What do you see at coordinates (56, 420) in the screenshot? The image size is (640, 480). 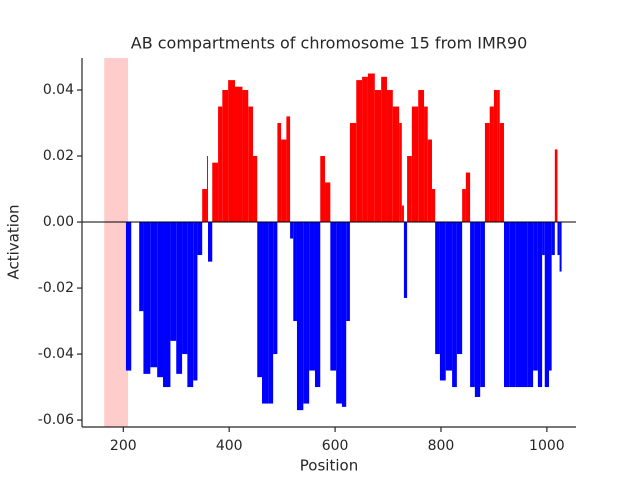 I see `y-tick-label: -0.06` at bounding box center [56, 420].